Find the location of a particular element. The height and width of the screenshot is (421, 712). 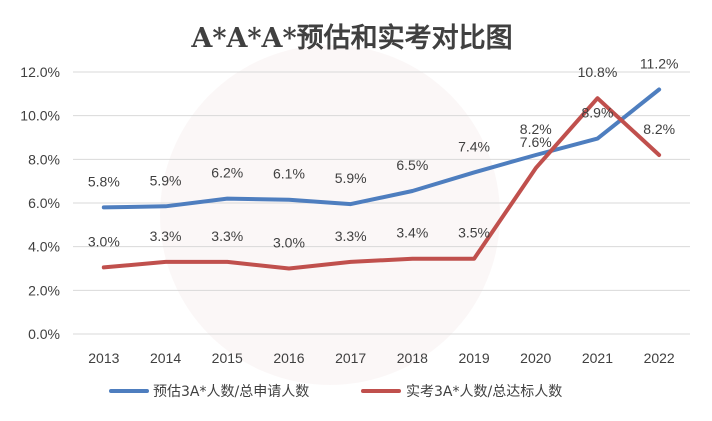

x-tick-label: 2020 is located at coordinates (535, 358).